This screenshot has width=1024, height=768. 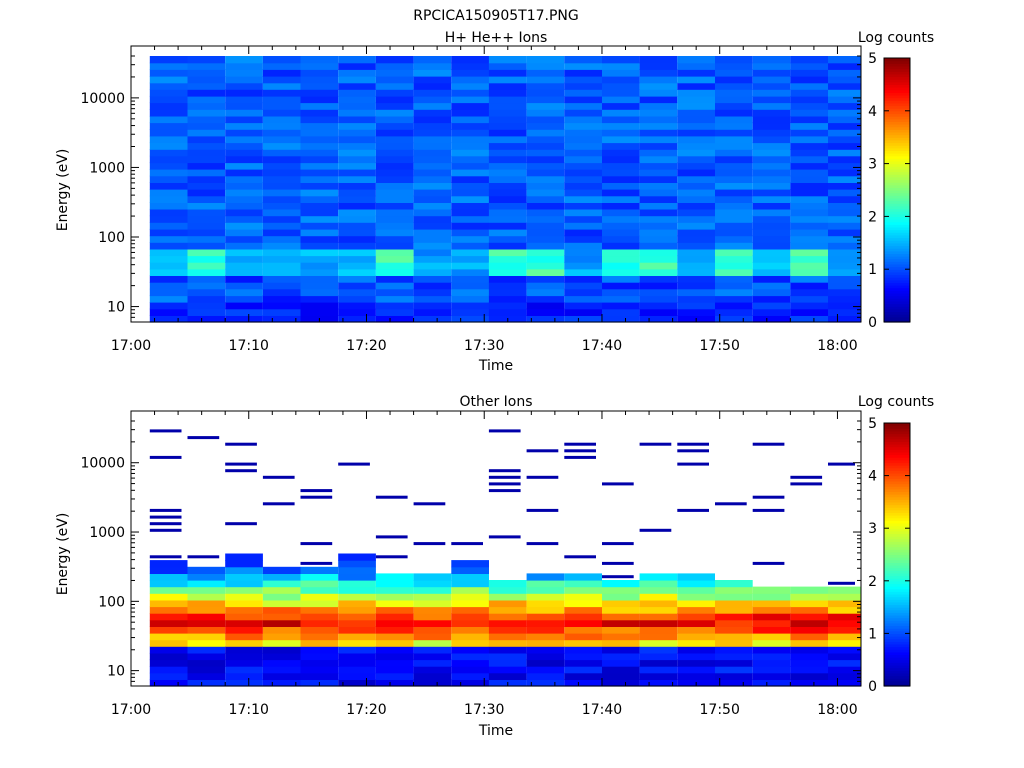 What do you see at coordinates (872, 217) in the screenshot?
I see `colorbar-tick-label: 2` at bounding box center [872, 217].